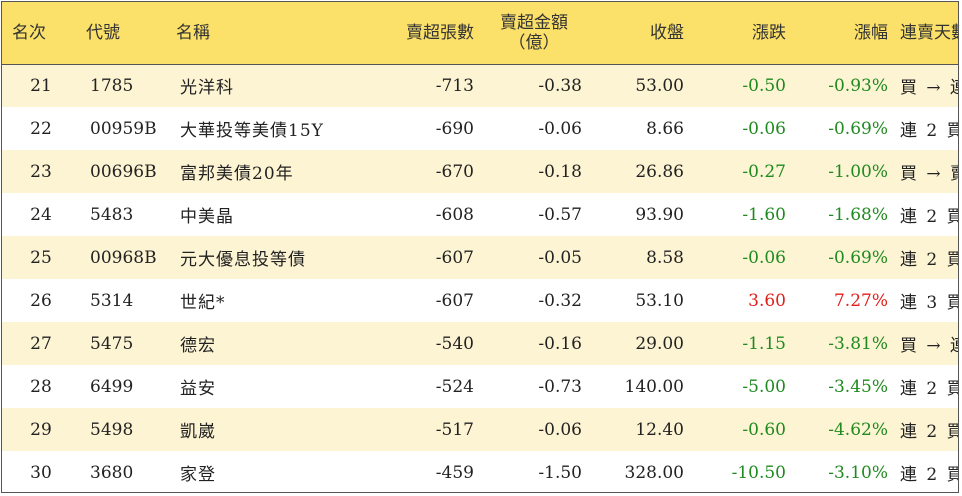 This screenshot has height=496, width=962. I want to click on cell-net-sell-amount: -0.38, so click(560, 85).